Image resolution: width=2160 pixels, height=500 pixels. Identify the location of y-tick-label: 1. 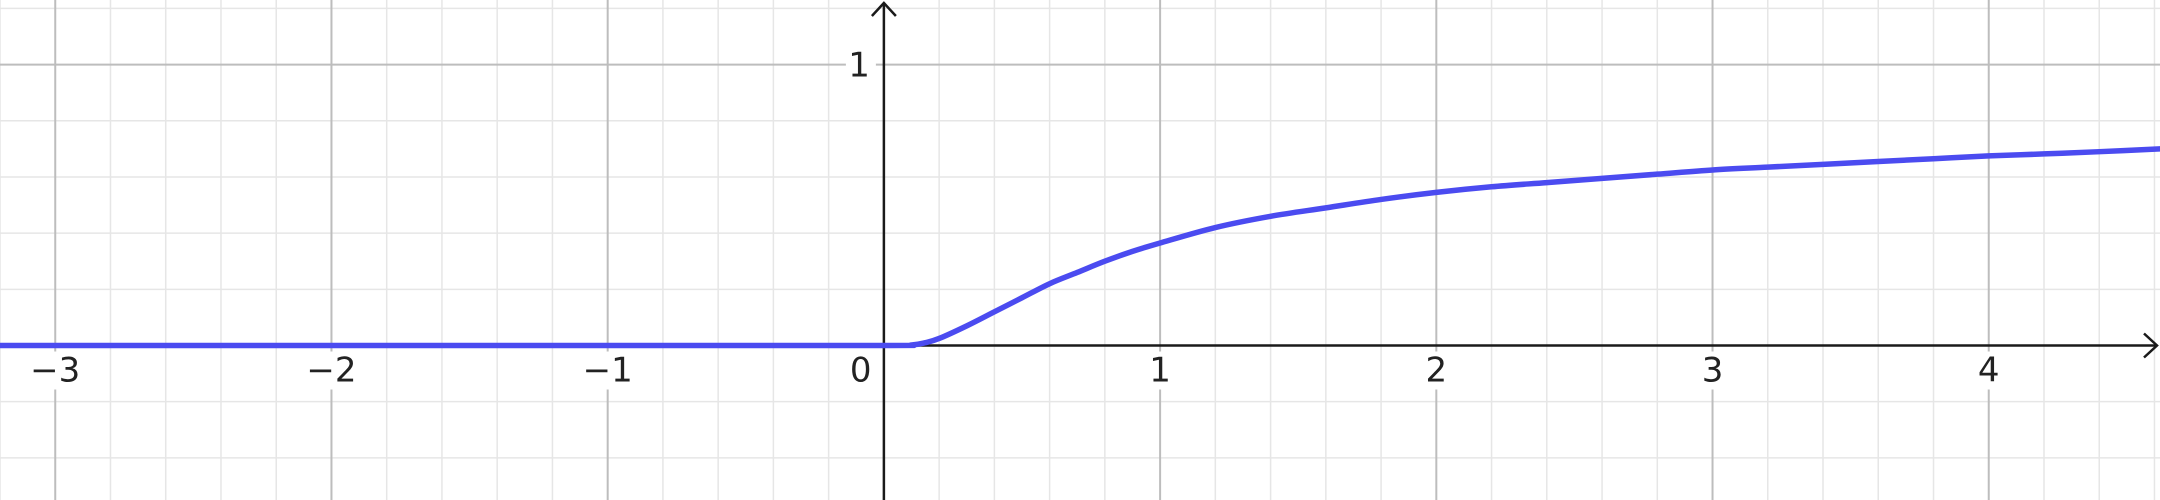
(859, 66).